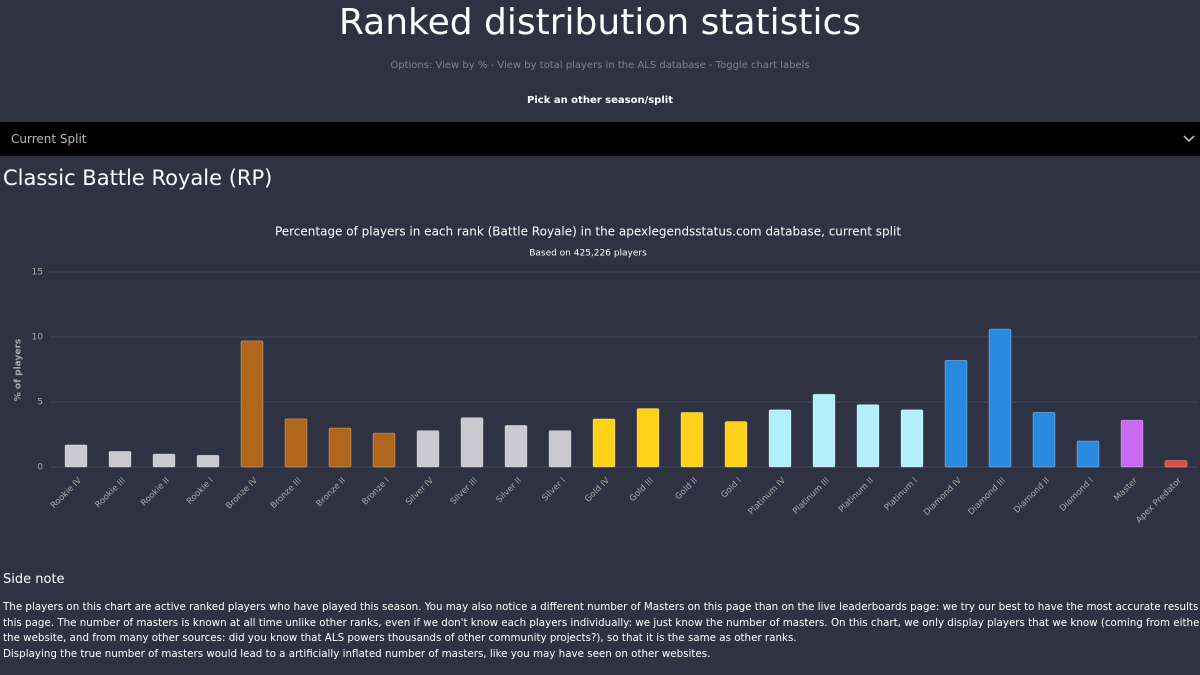 This screenshot has width=1200, height=675. Describe the element at coordinates (40, 403) in the screenshot. I see `y-tick-label: 5` at that location.